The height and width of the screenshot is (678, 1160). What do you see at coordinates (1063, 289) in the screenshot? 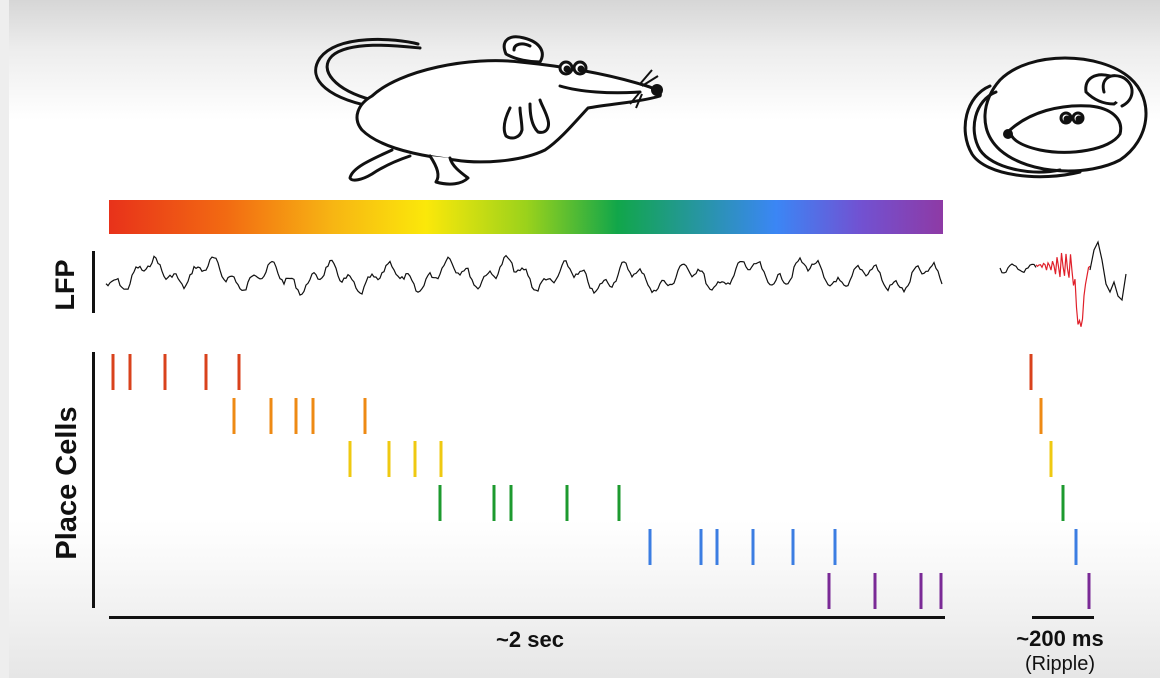
I see `ripple-oscillation` at bounding box center [1063, 289].